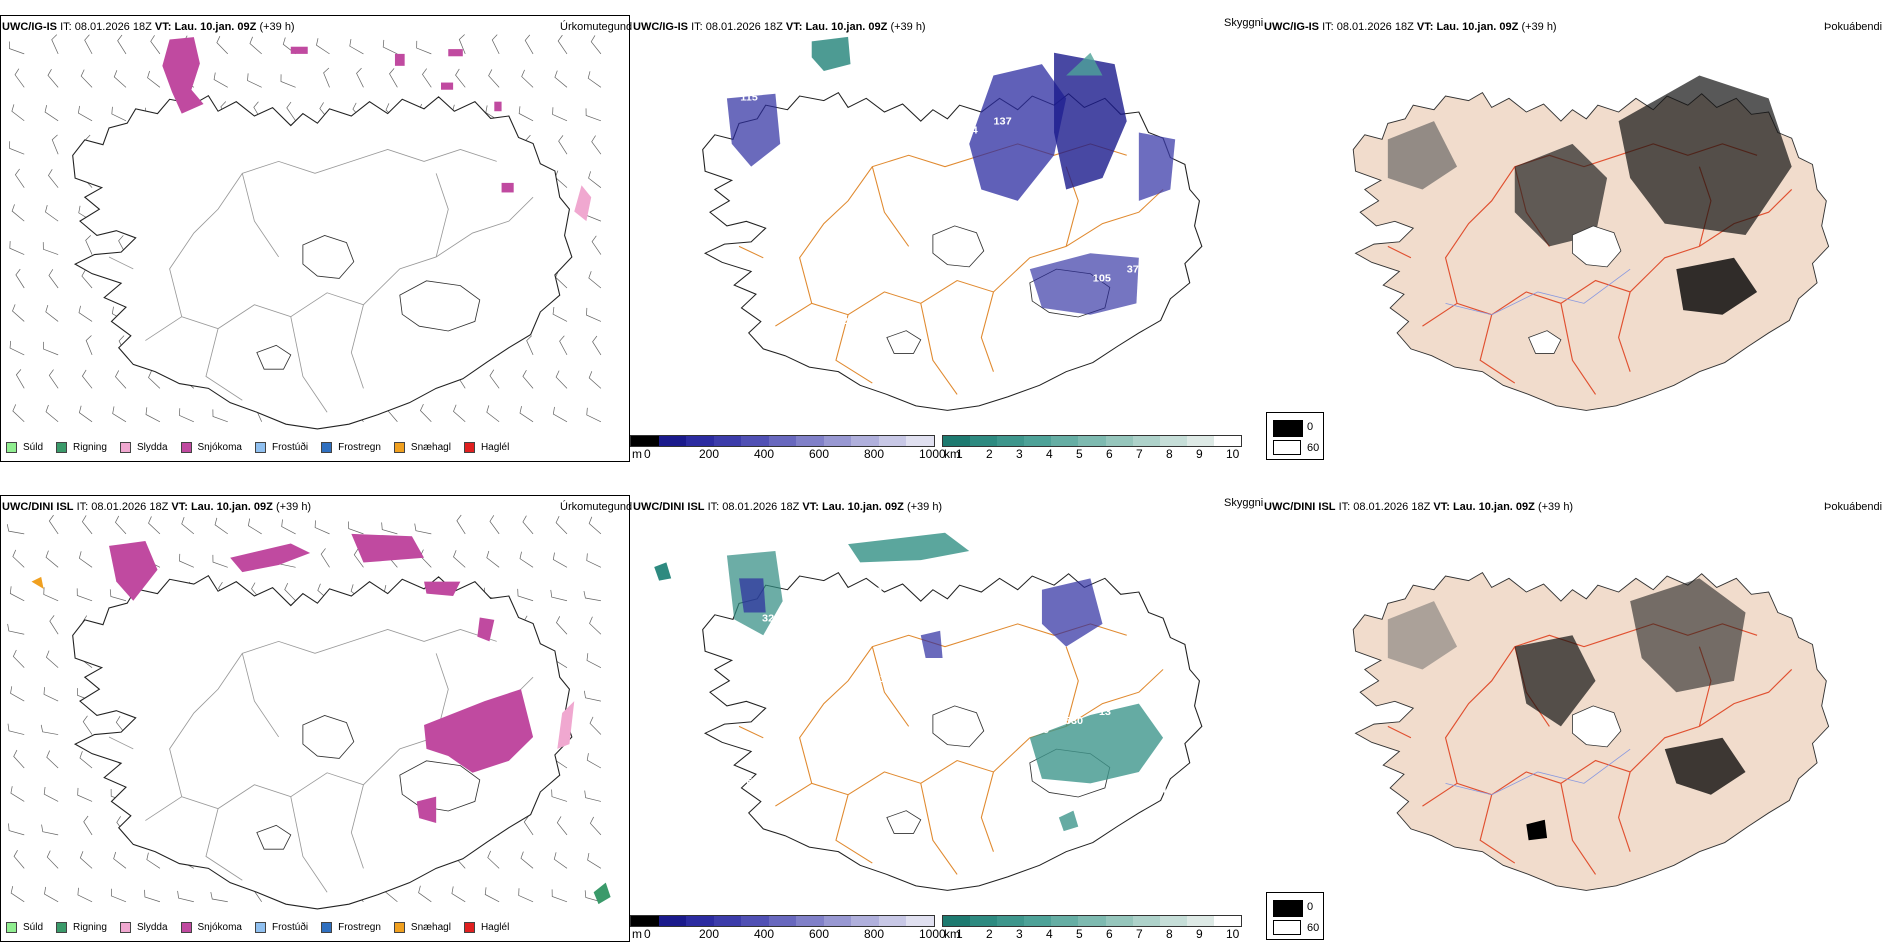 Image resolution: width=1900 pixels, height=950 pixels. I want to click on colorbar-tick: 5, so click(1079, 934).